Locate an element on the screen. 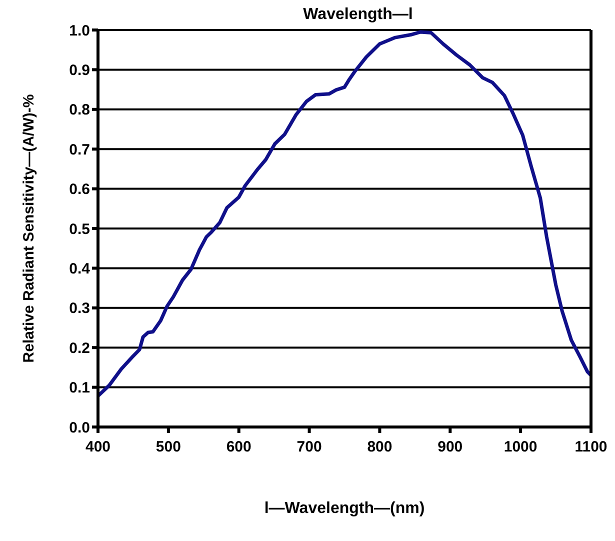  y-tick-label: 0.7 is located at coordinates (79, 149).